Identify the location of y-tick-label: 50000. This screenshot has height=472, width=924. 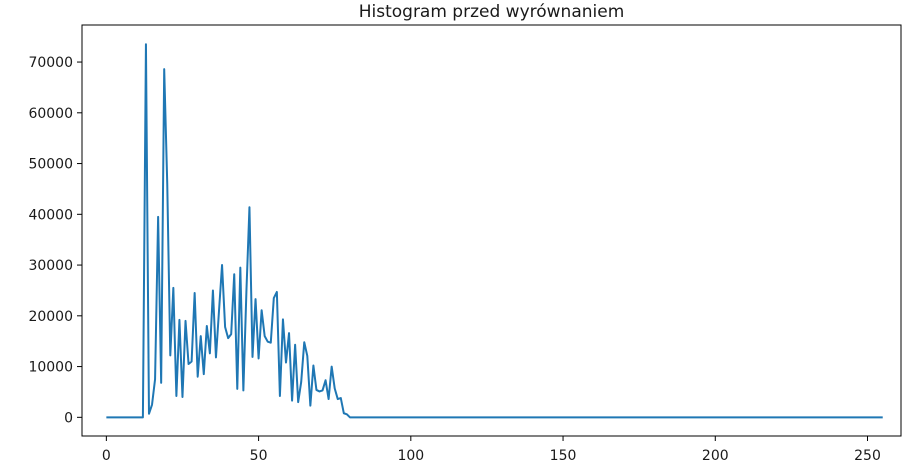
(50, 165).